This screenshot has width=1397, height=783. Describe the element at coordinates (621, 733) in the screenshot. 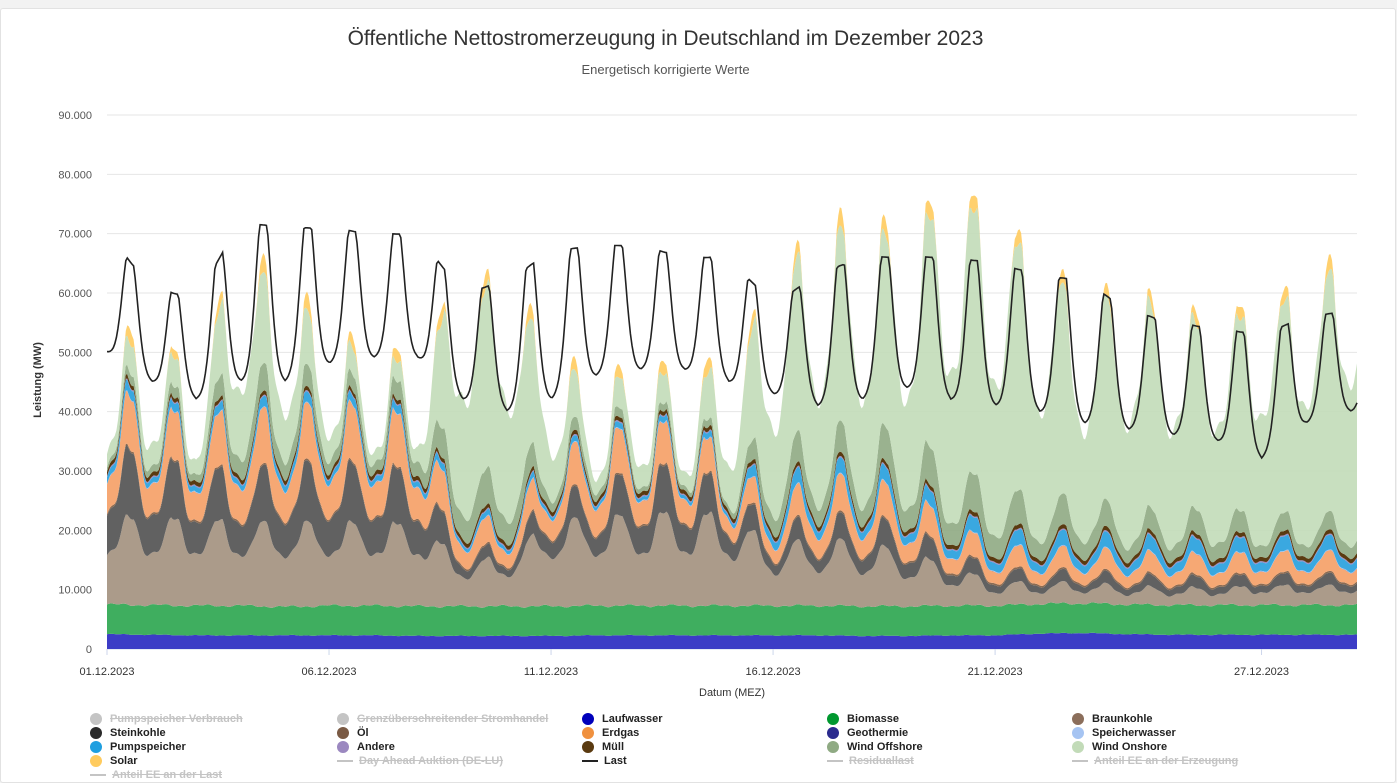

I see `legend-label: Erdgas` at that location.